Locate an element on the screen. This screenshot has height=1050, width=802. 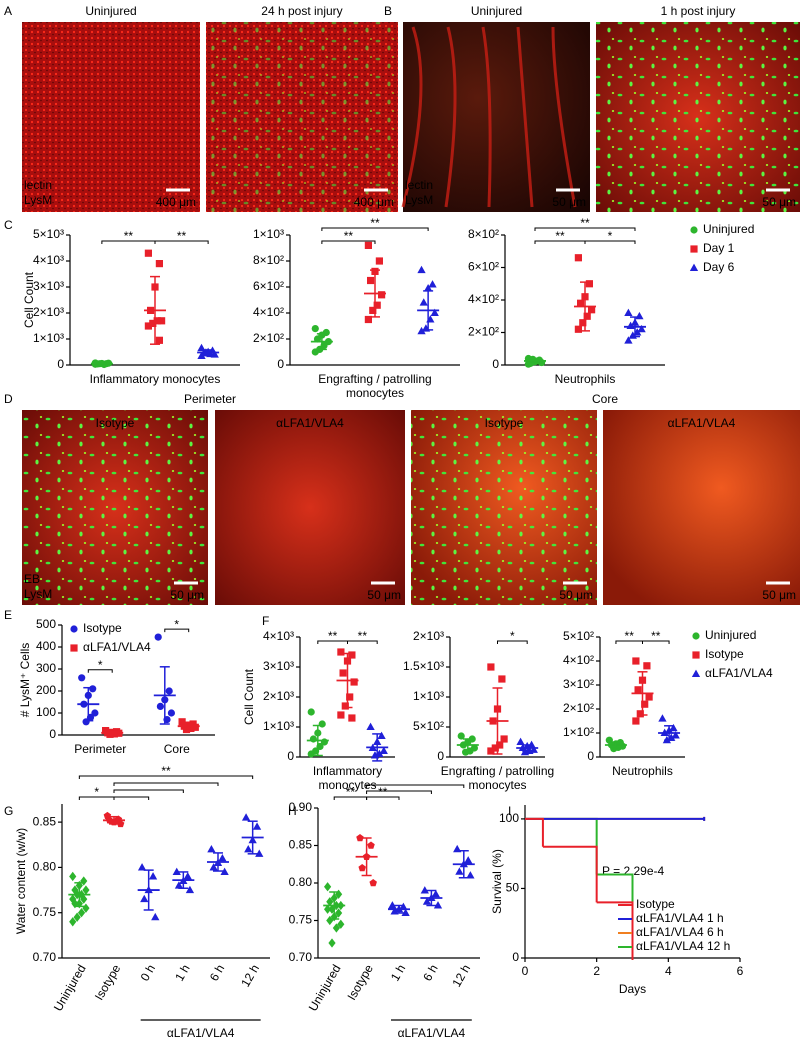
micrograph is located at coordinates (496, 117).